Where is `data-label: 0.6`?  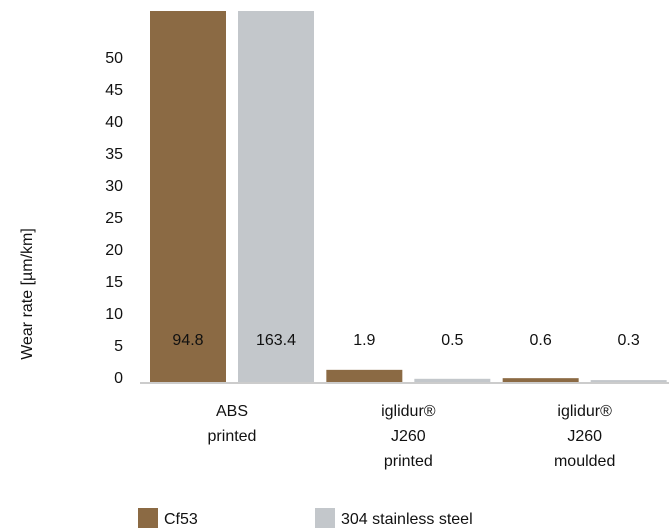 data-label: 0.6 is located at coordinates (541, 340).